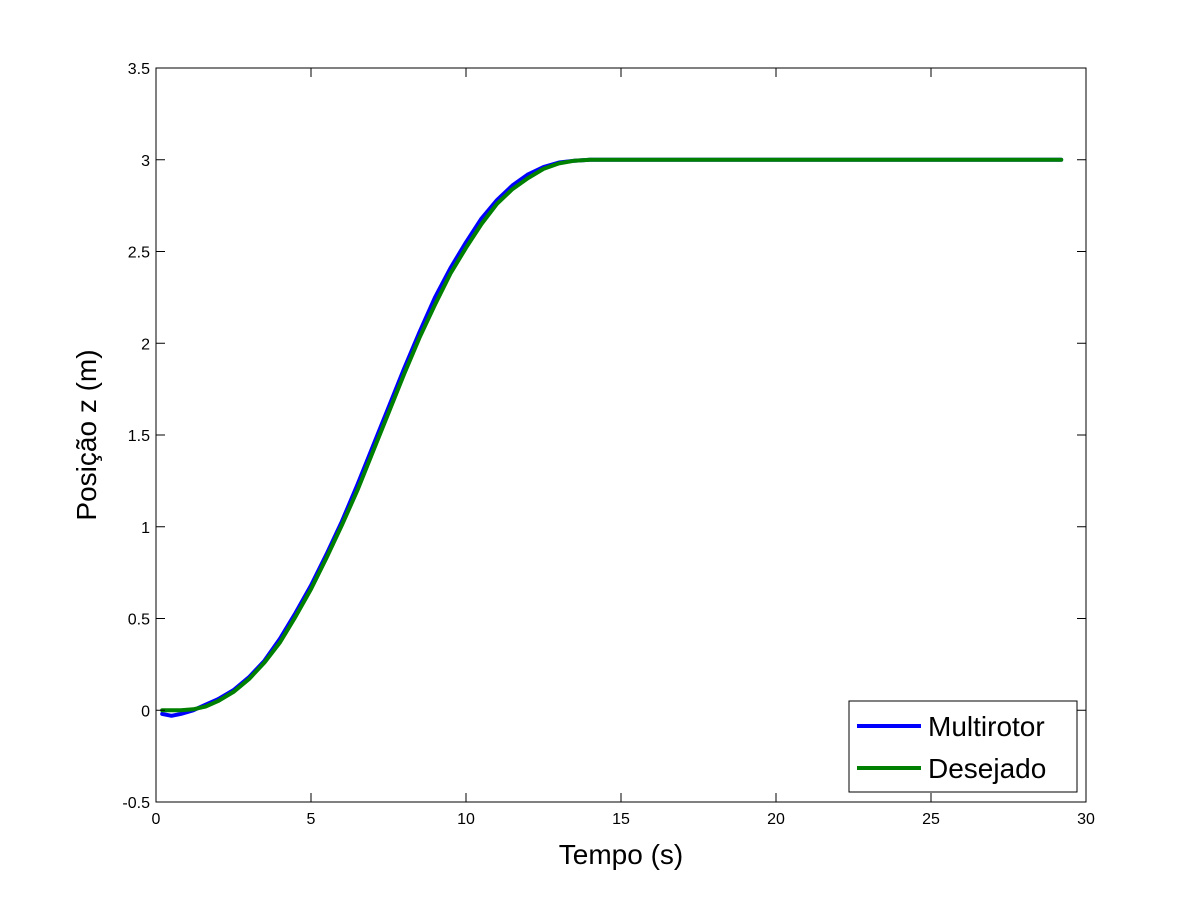 The height and width of the screenshot is (900, 1200). What do you see at coordinates (139, 620) in the screenshot?
I see `y-tick-label: 0.5` at bounding box center [139, 620].